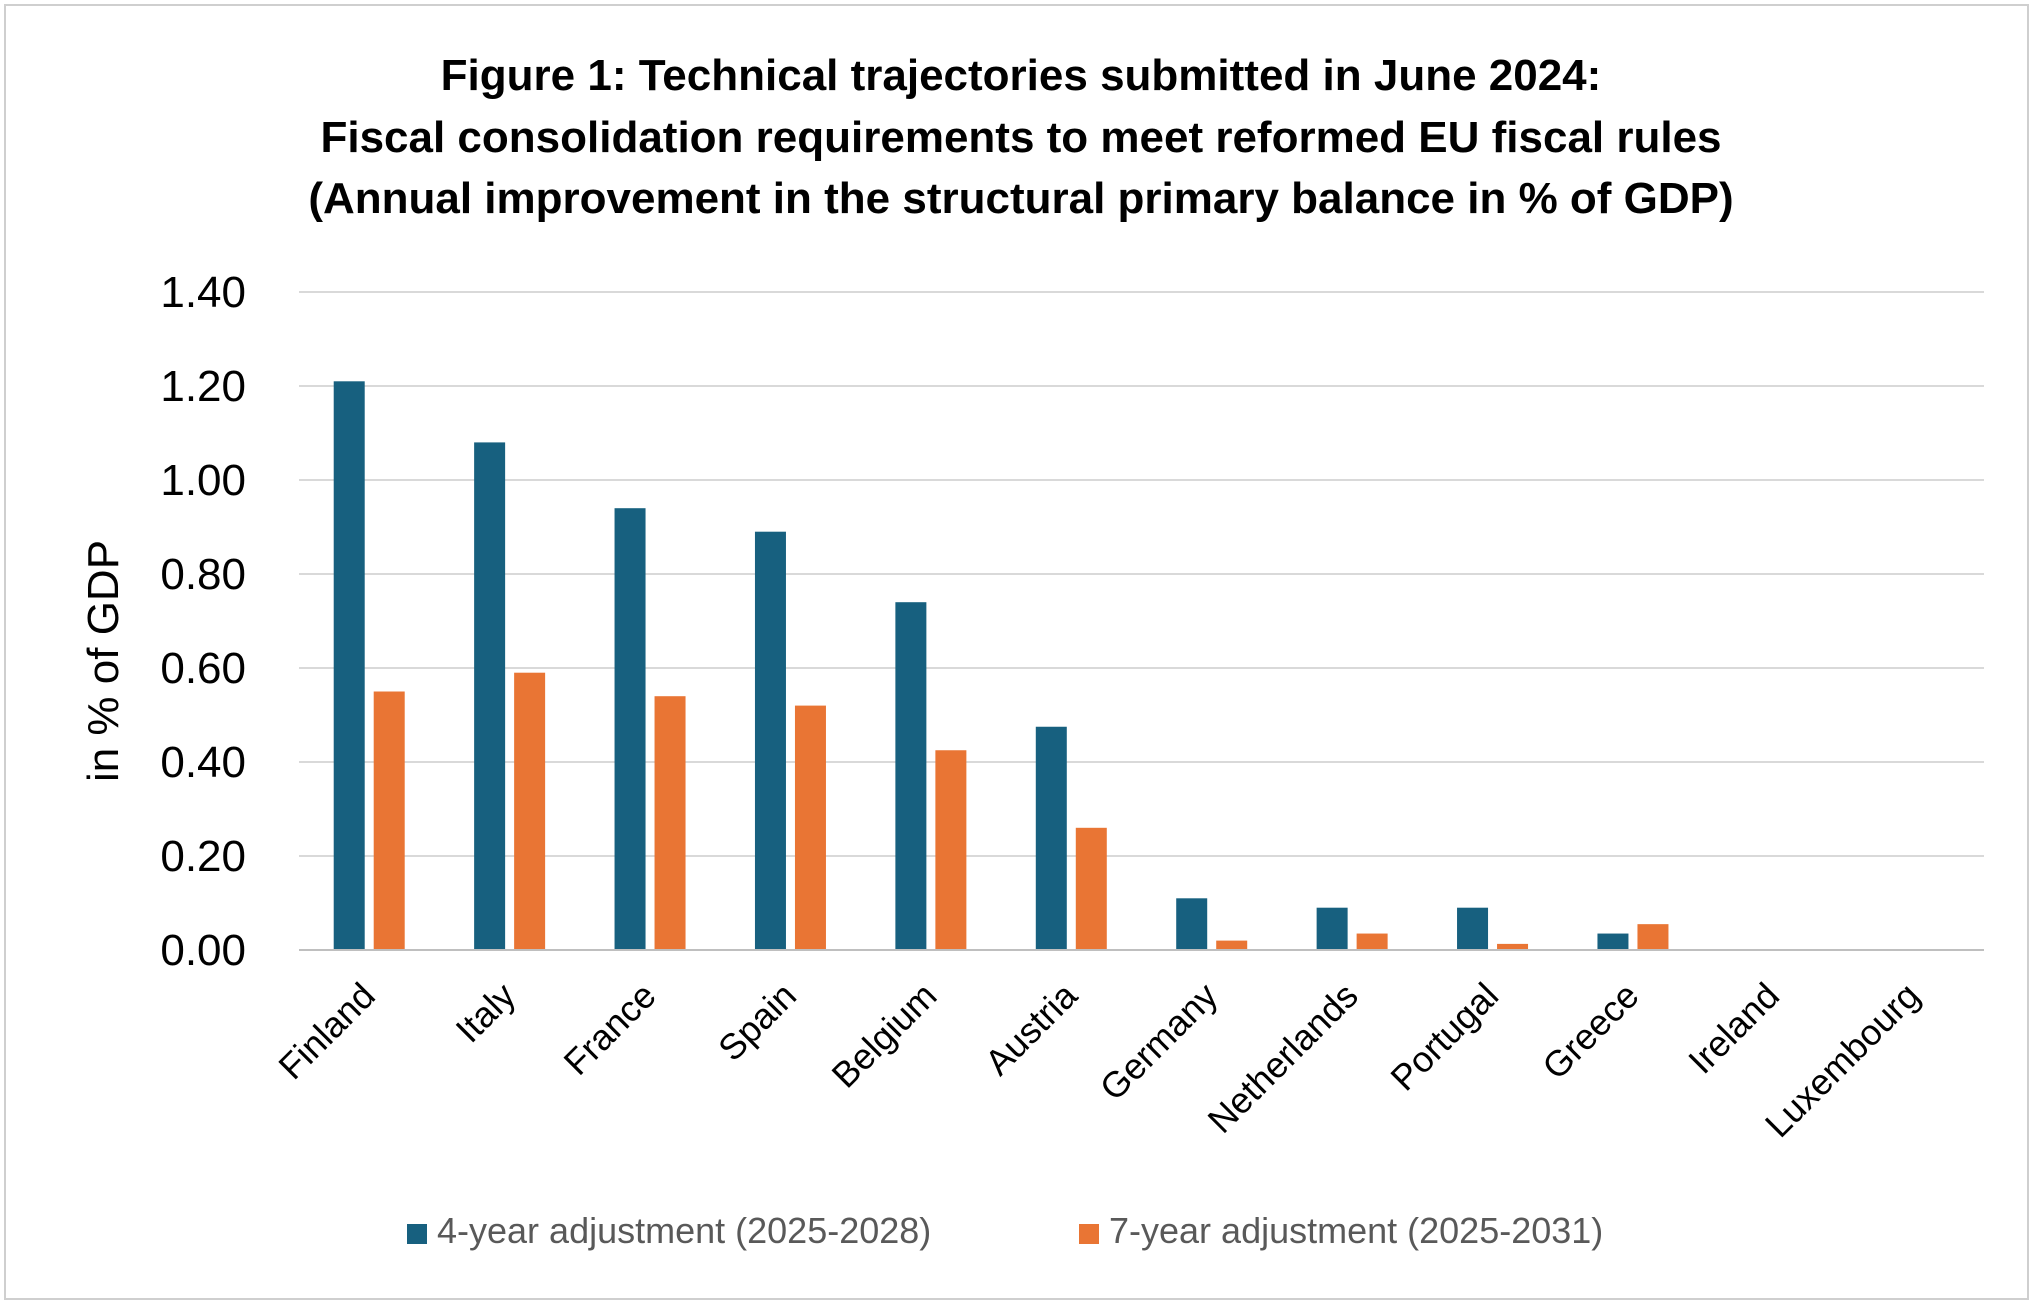  What do you see at coordinates (203, 668) in the screenshot?
I see `y-tick-label: 0.60` at bounding box center [203, 668].